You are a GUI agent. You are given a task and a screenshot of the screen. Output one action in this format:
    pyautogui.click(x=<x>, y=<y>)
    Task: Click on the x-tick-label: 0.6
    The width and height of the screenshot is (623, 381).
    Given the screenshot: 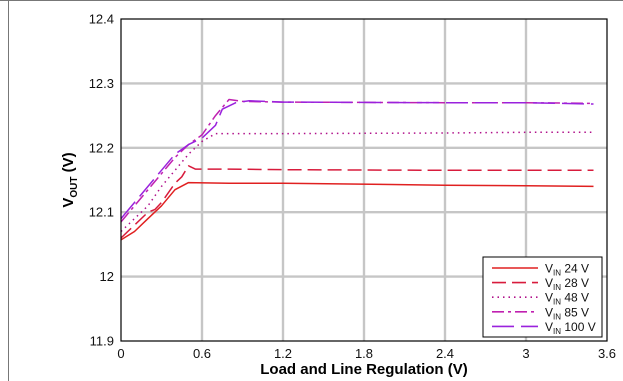 What is the action you would take?
    pyautogui.click(x=202, y=353)
    